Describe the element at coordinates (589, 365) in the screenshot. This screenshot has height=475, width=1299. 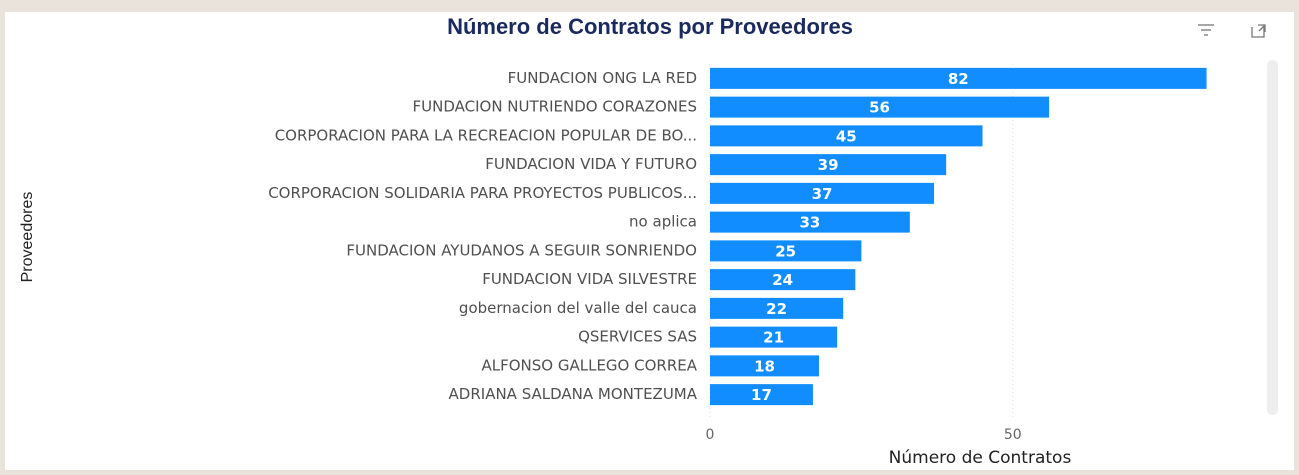
I see `y-tick-label: ALFONSO GALLEGO CORREA` at that location.